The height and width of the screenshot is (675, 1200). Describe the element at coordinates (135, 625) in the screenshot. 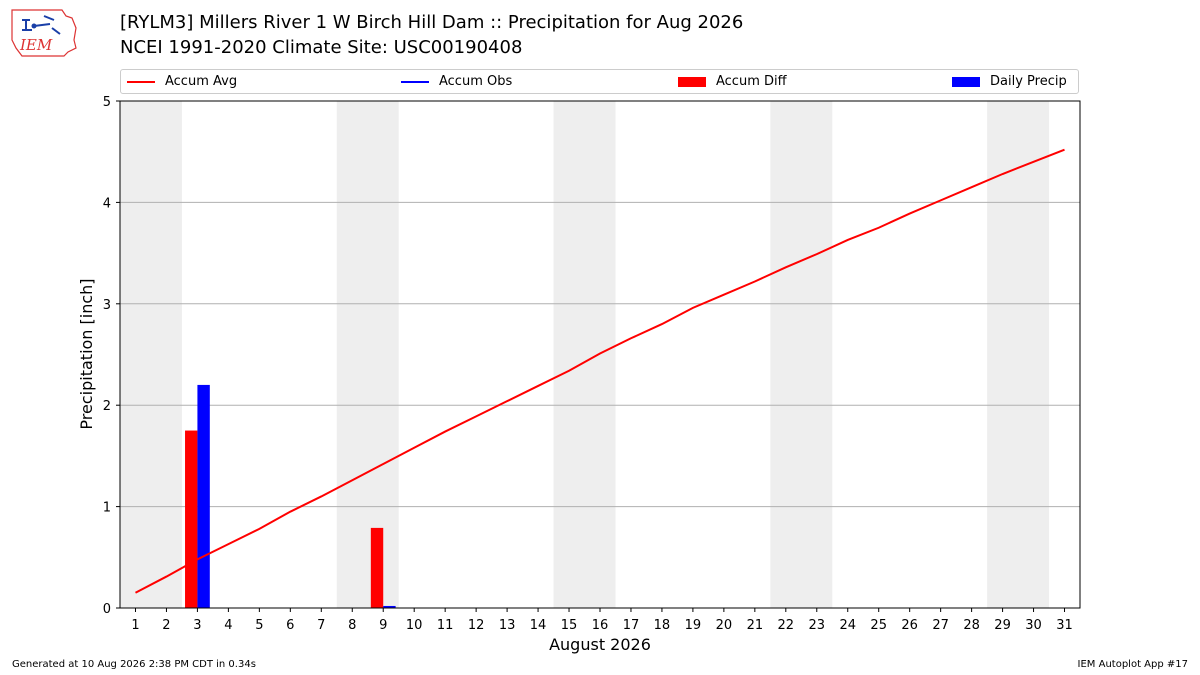

I see `x-tick-label: 1` at that location.